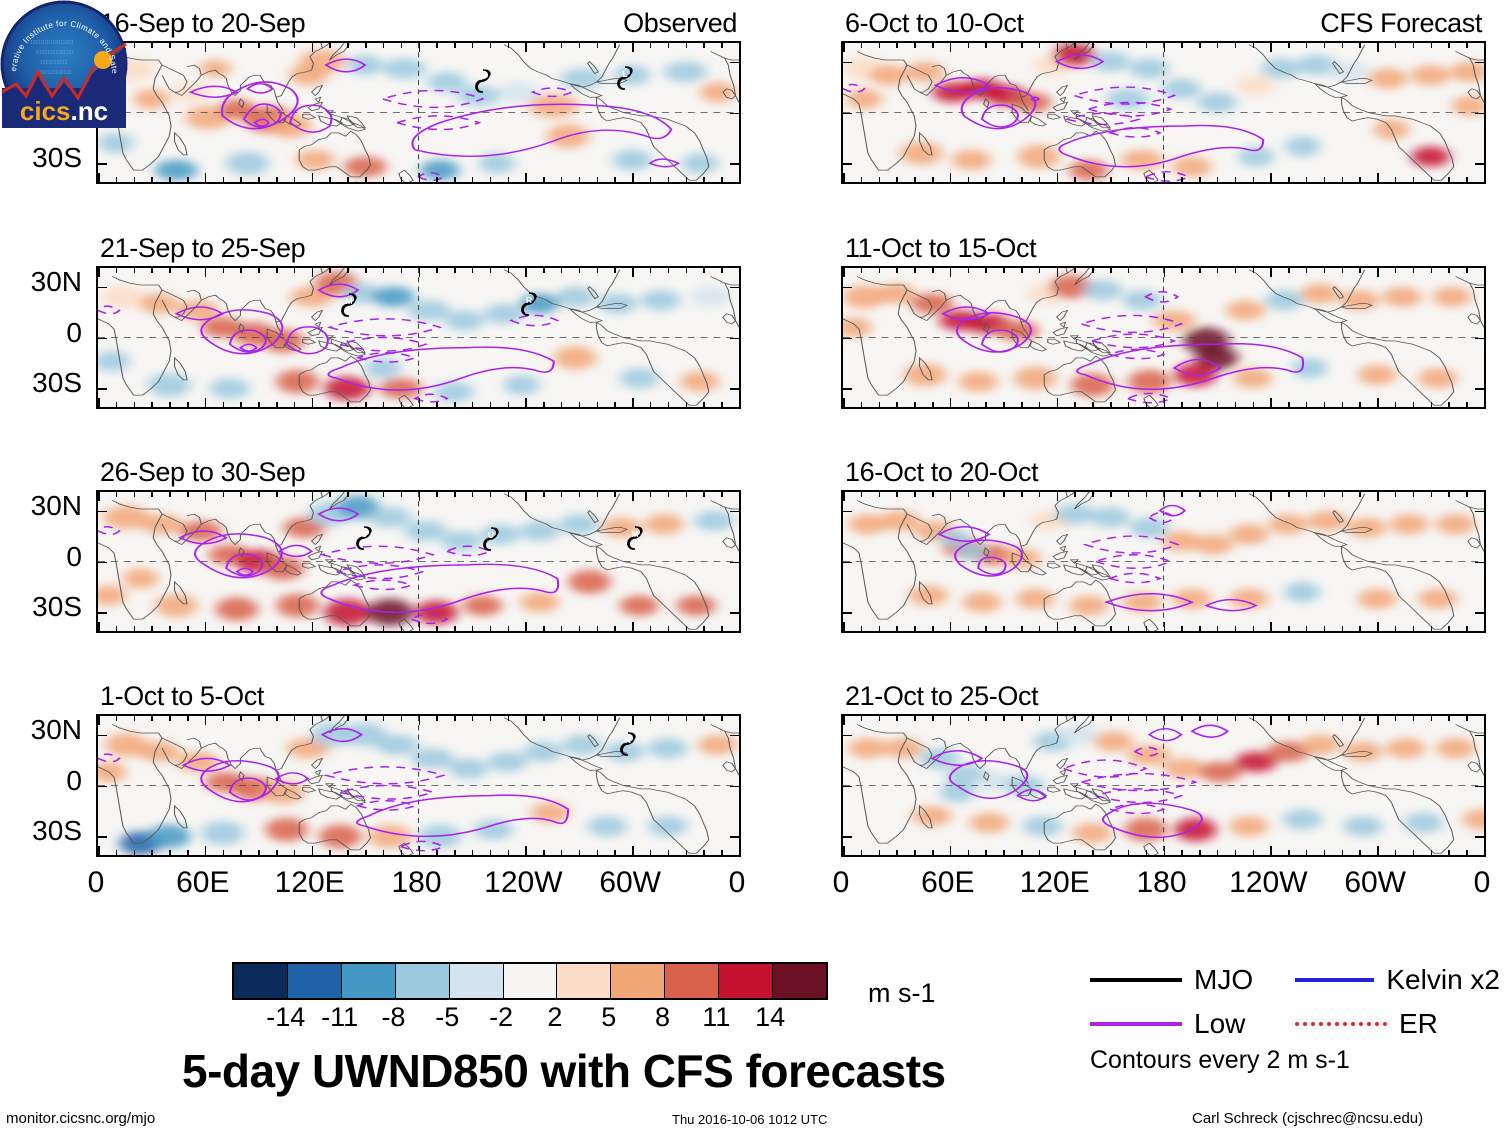 The width and height of the screenshot is (1510, 1137). I want to click on y-tick-label-30n-row2: 30N, so click(56, 281).